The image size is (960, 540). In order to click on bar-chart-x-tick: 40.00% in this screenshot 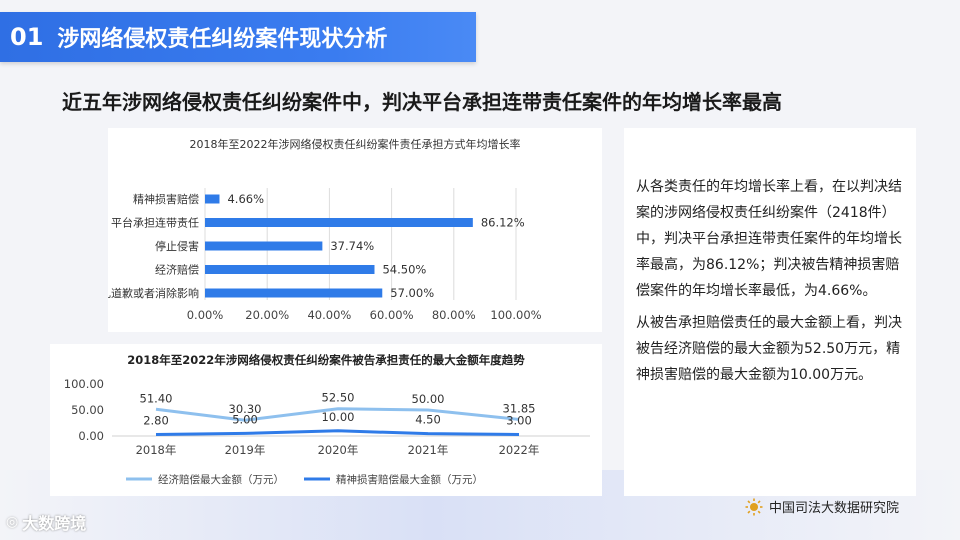, I will do `click(329, 315)`.